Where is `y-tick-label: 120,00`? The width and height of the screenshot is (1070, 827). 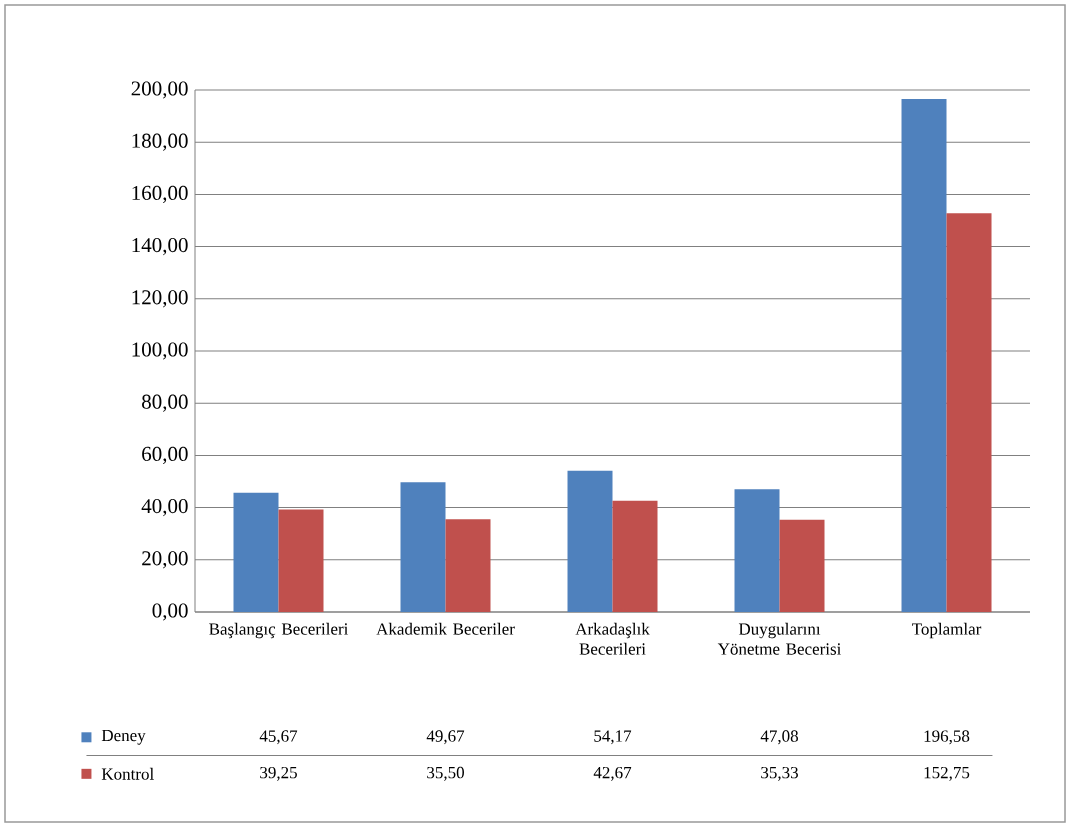 y-tick-label: 120,00 is located at coordinates (160, 299).